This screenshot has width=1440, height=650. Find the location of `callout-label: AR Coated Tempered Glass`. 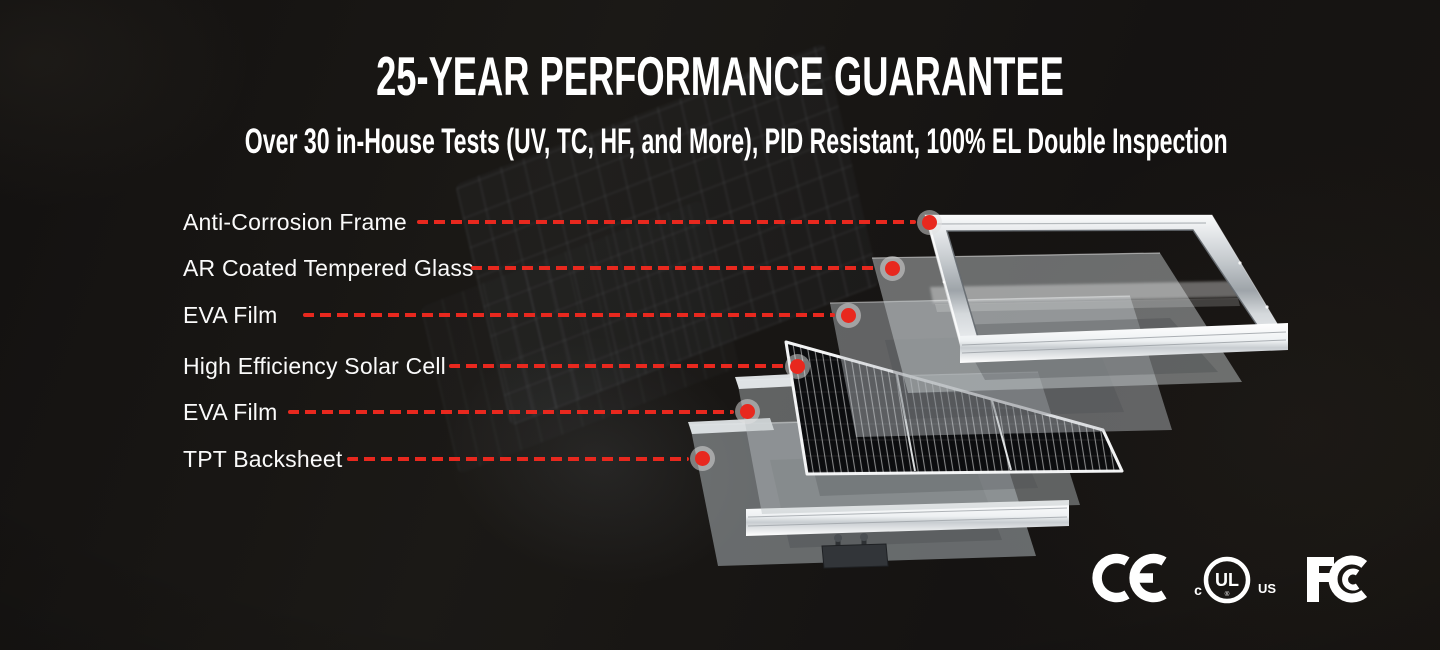

callout-label: AR Coated Tempered Glass is located at coordinates (328, 268).